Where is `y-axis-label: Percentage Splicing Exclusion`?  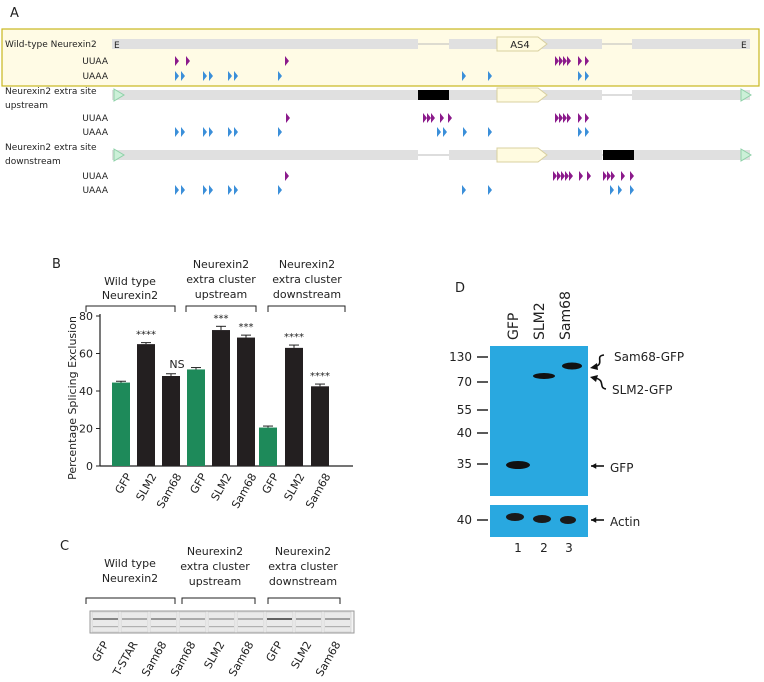
y-axis-label: Percentage Splicing Exclusion is located at coordinates (72, 398).